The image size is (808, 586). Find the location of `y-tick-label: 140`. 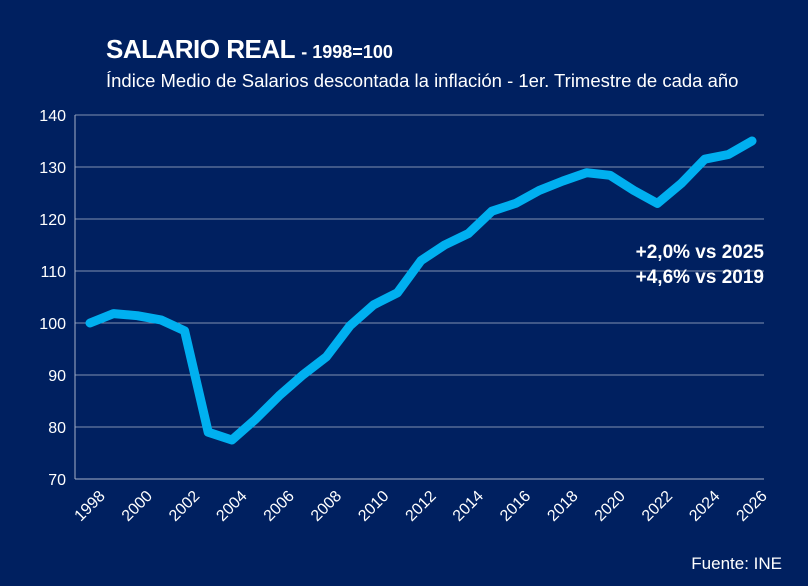

y-tick-label: 140 is located at coordinates (52, 116).